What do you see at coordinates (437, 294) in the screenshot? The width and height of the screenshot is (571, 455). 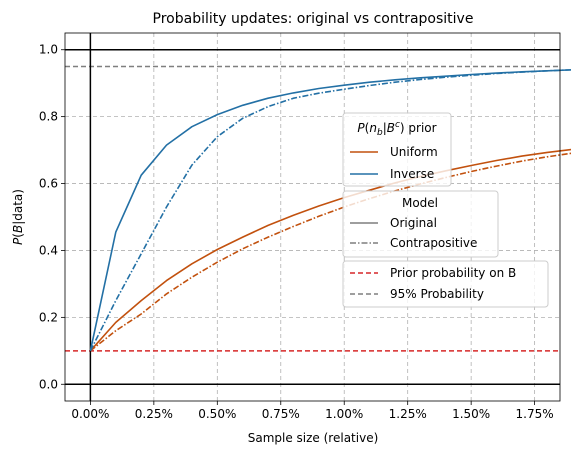 I see `legend-95-label: 95% Probability` at bounding box center [437, 294].